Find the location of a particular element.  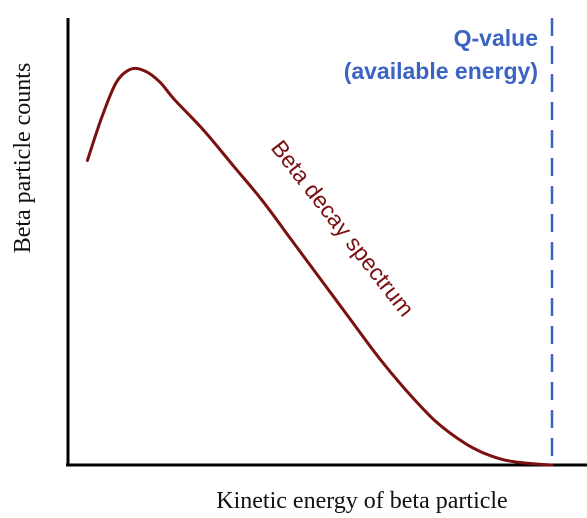

q-value-label: Q-value is located at coordinates (496, 38).